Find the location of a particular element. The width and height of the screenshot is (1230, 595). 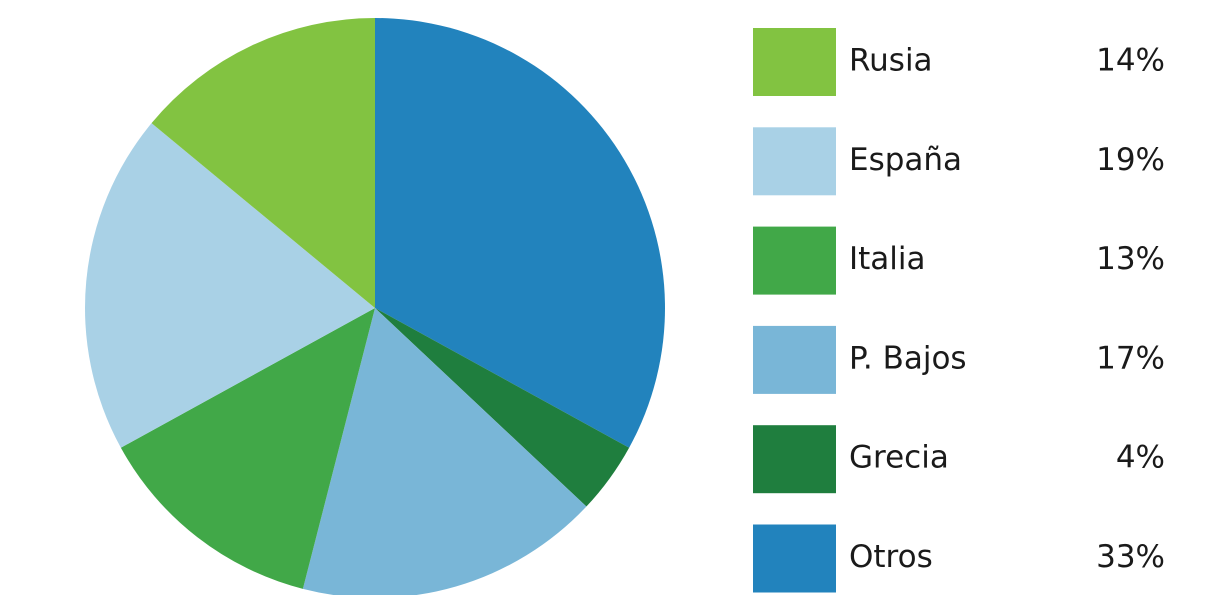

legend-value: 13% is located at coordinates (1130, 259).